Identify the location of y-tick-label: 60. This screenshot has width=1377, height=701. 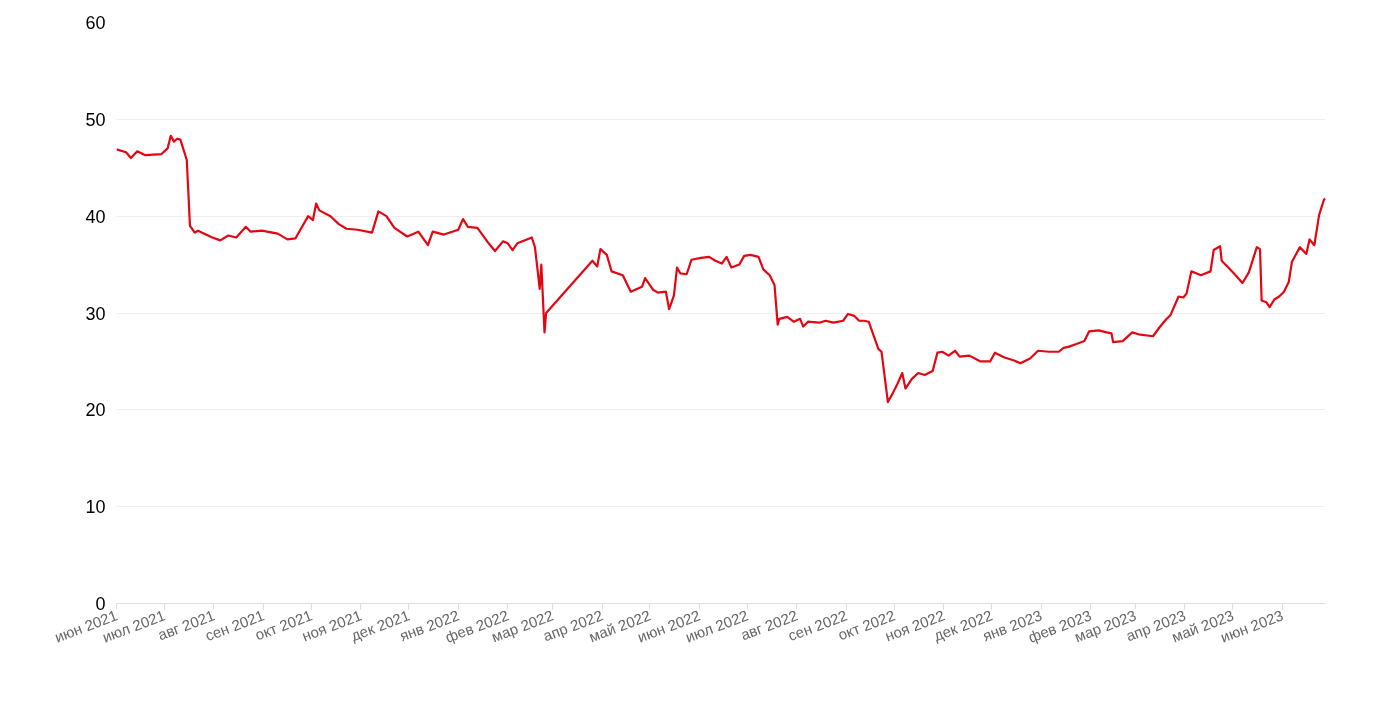
(95, 23).